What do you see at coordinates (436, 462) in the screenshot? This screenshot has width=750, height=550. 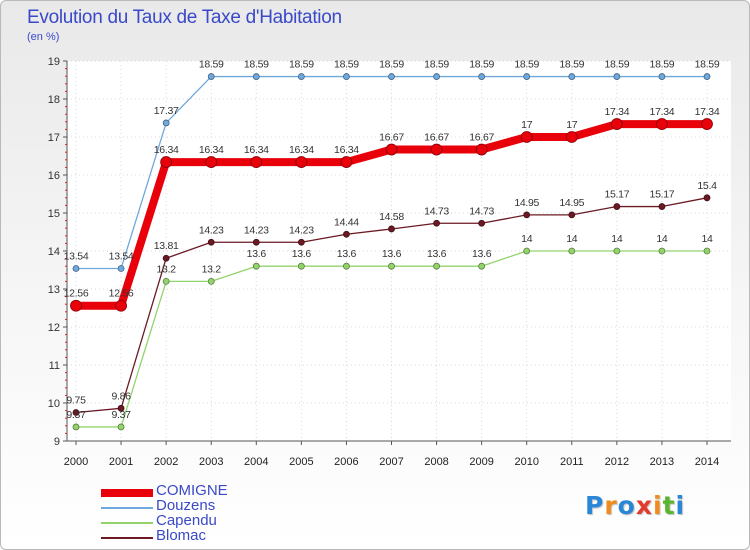 I see `x-tick-label: 2008` at bounding box center [436, 462].